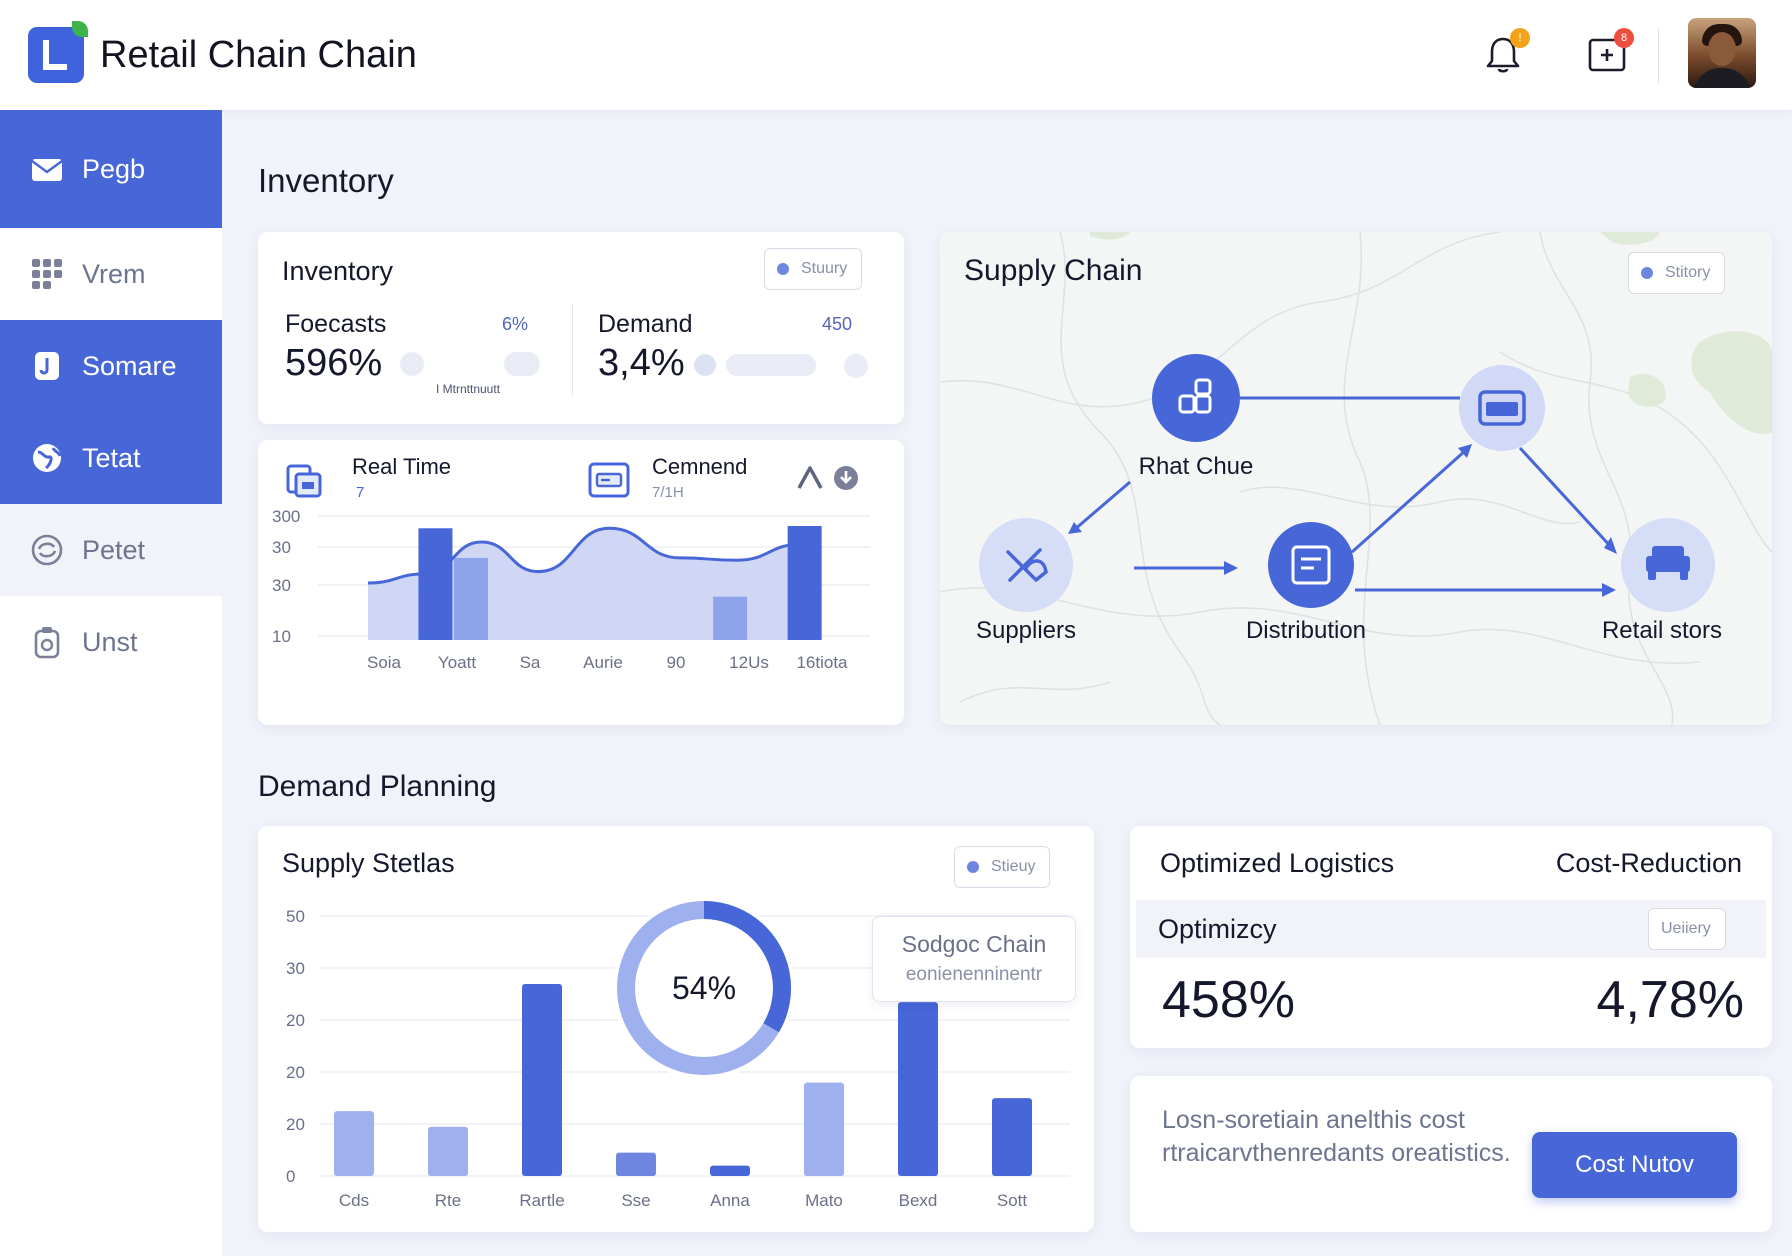 This screenshot has width=1792, height=1256. Describe the element at coordinates (824, 268) in the screenshot. I see `pill-label: Stuury` at that location.